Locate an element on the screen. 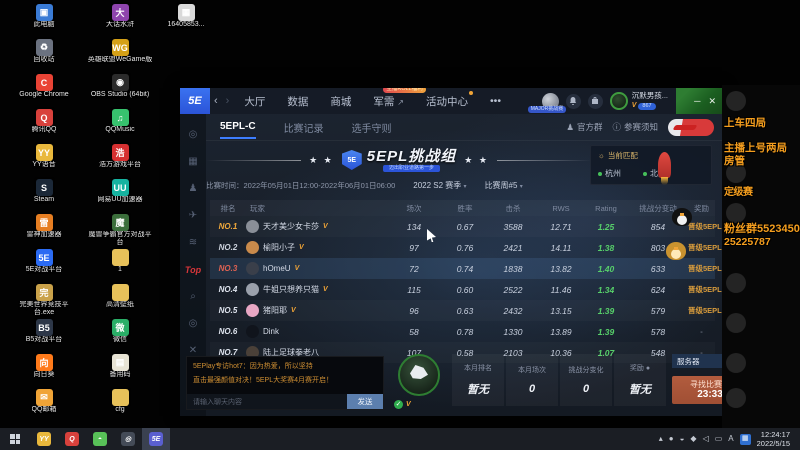  tray-icon: ◒ is located at coordinates (682, 438).